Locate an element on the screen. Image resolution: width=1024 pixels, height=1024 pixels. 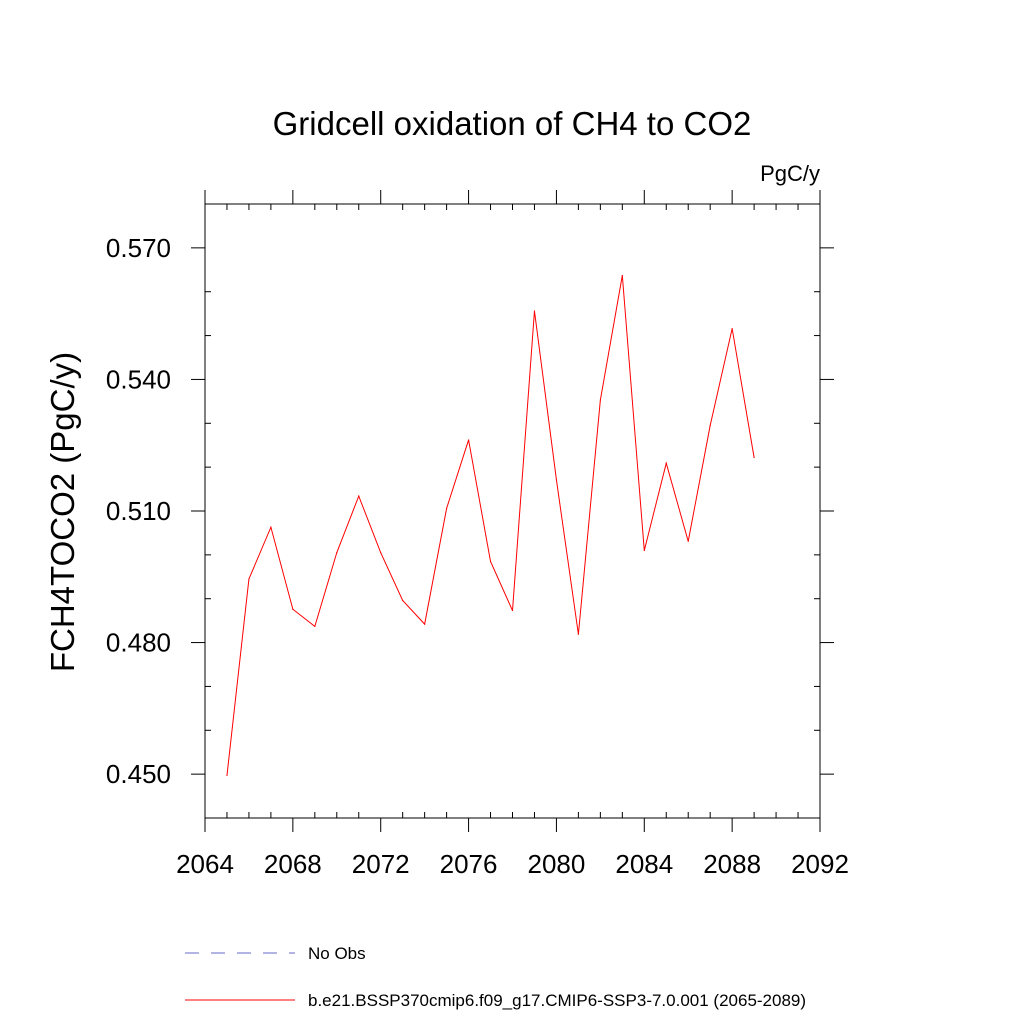
y-tick-label: 0.570 is located at coordinates (138, 248).